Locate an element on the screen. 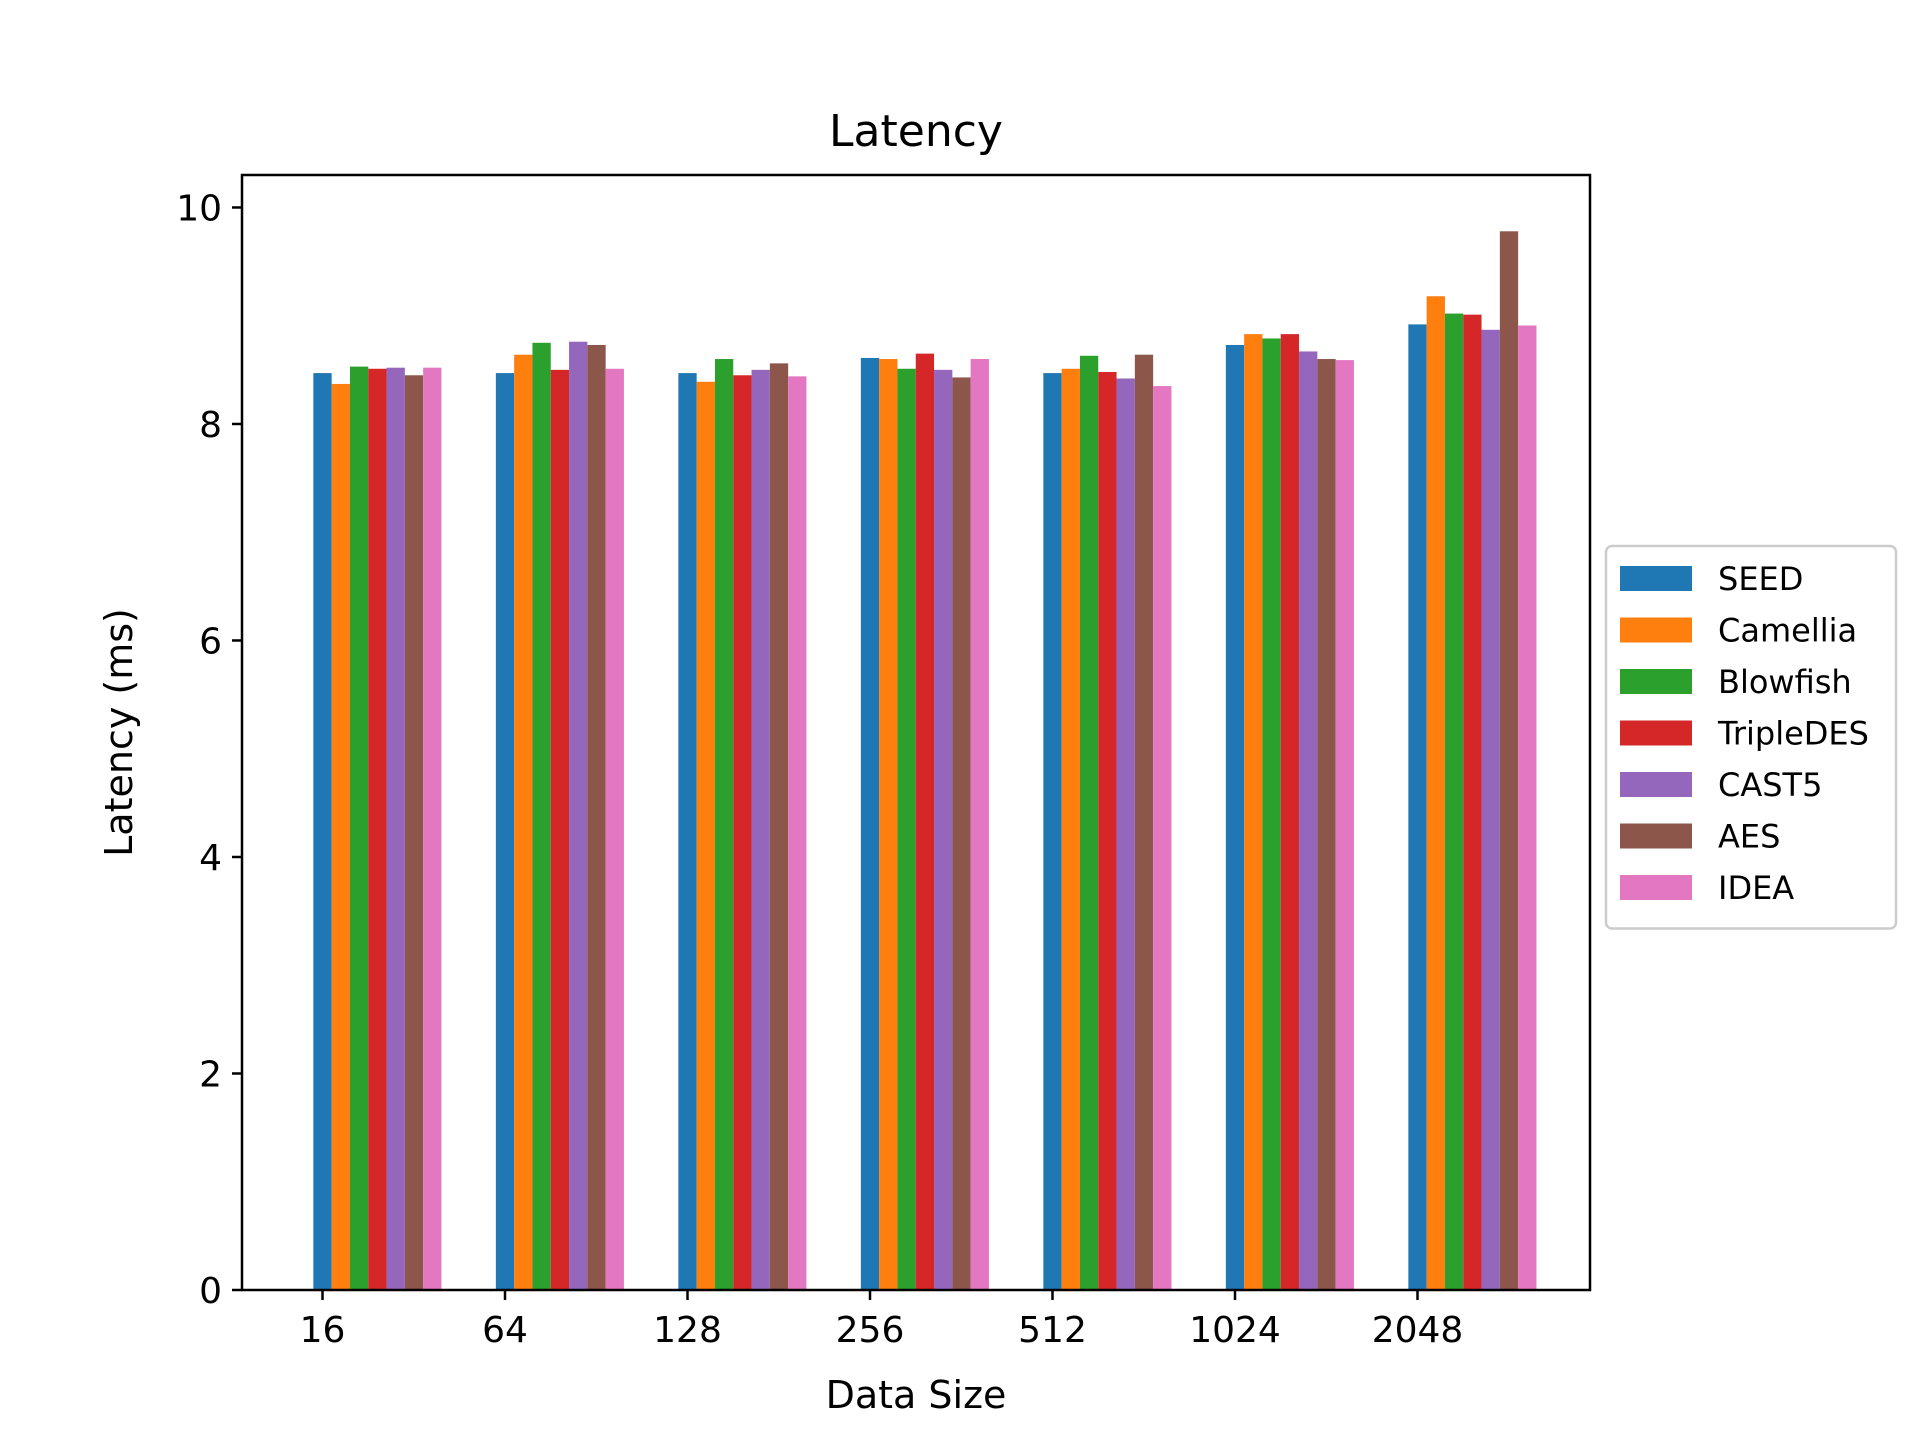  bar-aes-2048 is located at coordinates (1509, 760).